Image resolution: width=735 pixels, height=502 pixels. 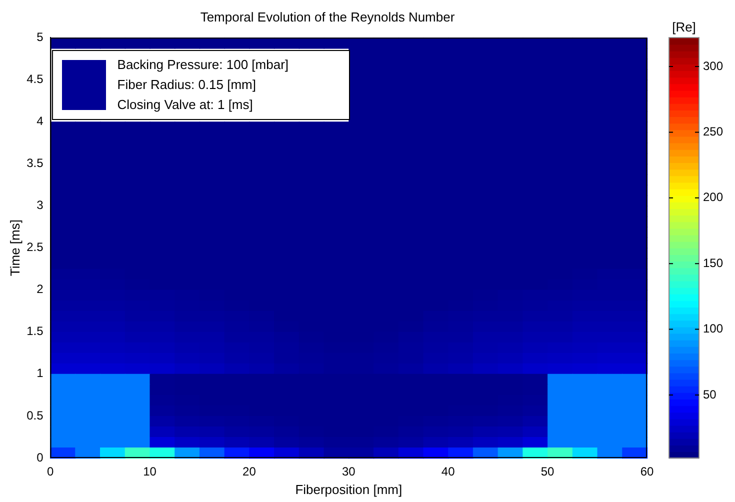 I want to click on y-tick-label: 3.5, so click(x=35, y=163).